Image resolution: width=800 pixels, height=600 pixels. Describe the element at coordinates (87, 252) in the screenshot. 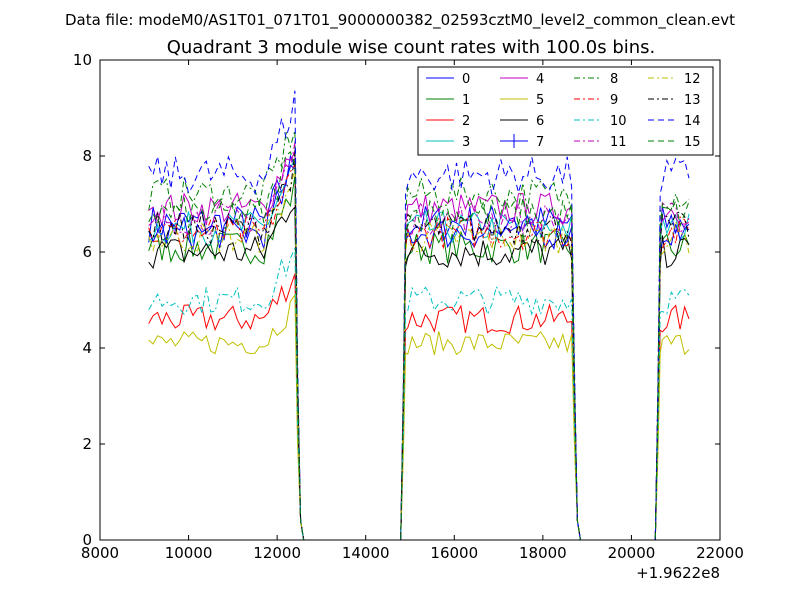

I see `y-tick-label: 6` at that location.